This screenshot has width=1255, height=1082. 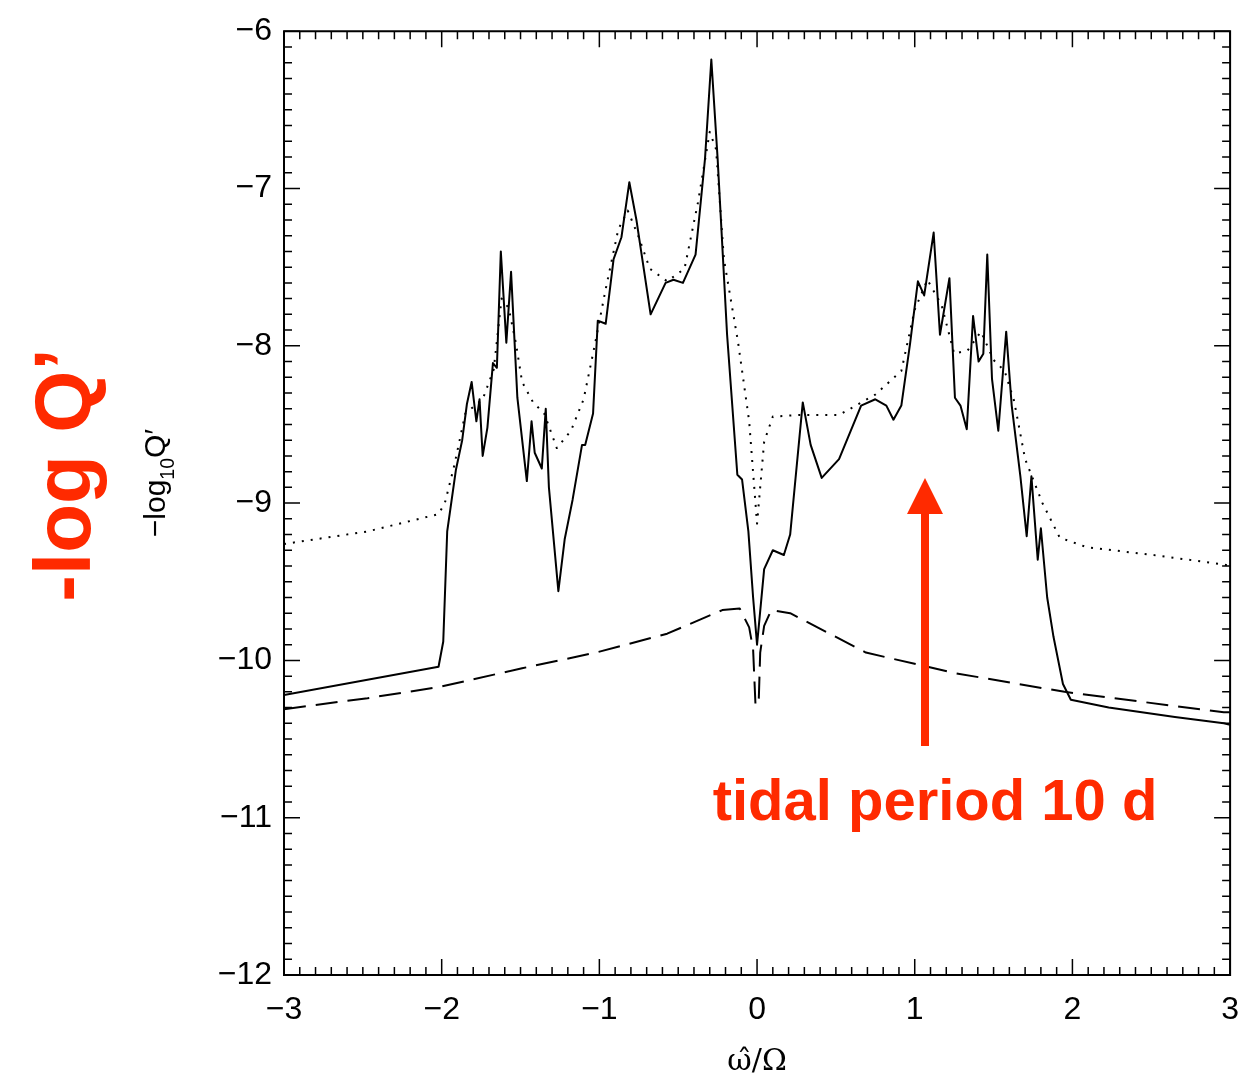 I want to click on annotation: tidal period 10 d, so click(x=935, y=799).